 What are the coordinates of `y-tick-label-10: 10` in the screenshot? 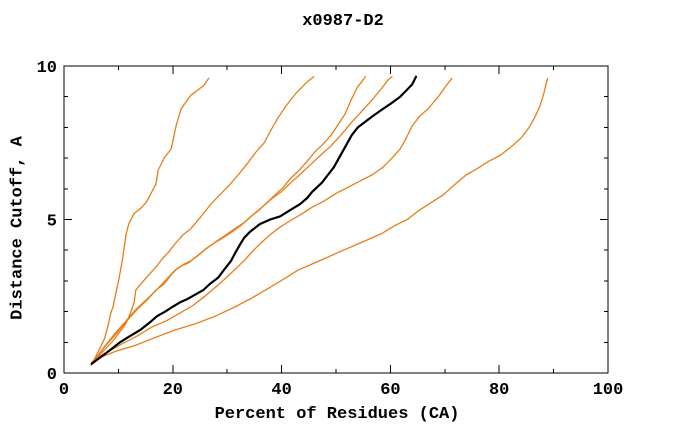 It's located at (47, 68).